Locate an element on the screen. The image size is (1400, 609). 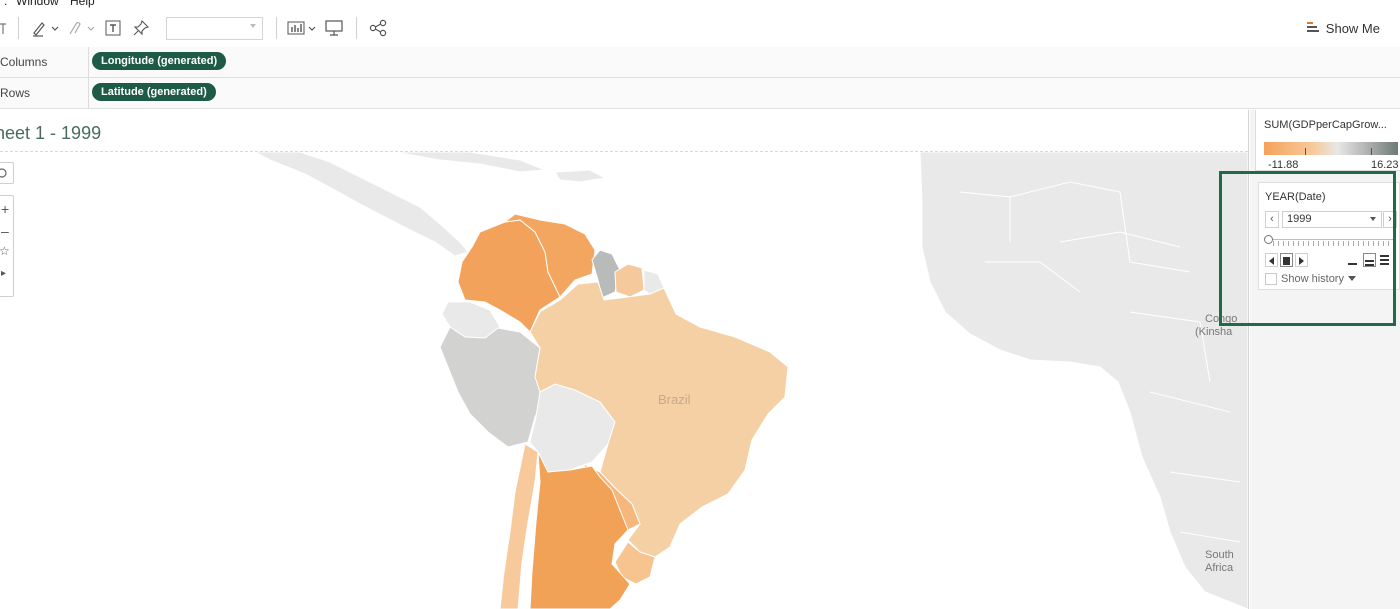
menu-item-help: Help is located at coordinates (82, 4).